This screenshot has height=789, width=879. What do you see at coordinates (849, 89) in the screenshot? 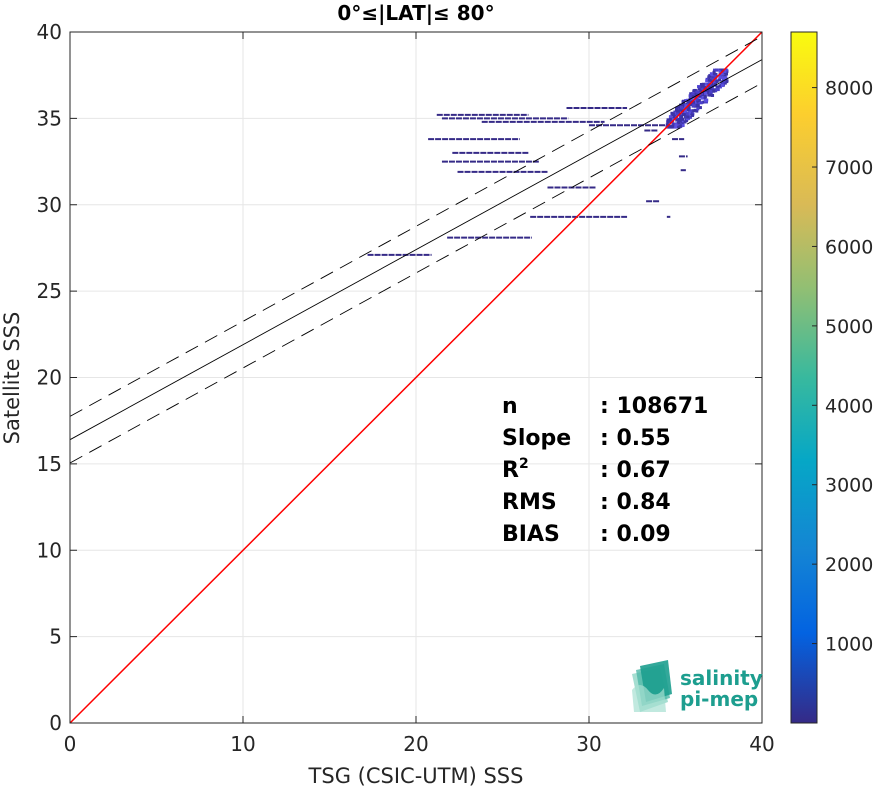
I see `colorbar-tick-label: 8000` at bounding box center [849, 89].